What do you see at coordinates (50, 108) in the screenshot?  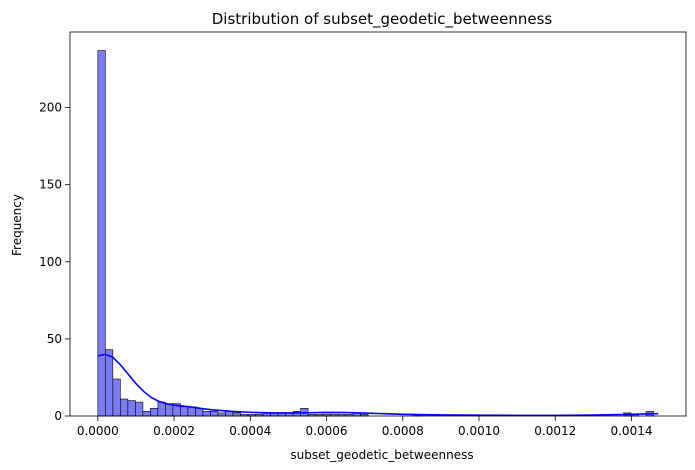 I see `y-tick-label: 200` at bounding box center [50, 108].